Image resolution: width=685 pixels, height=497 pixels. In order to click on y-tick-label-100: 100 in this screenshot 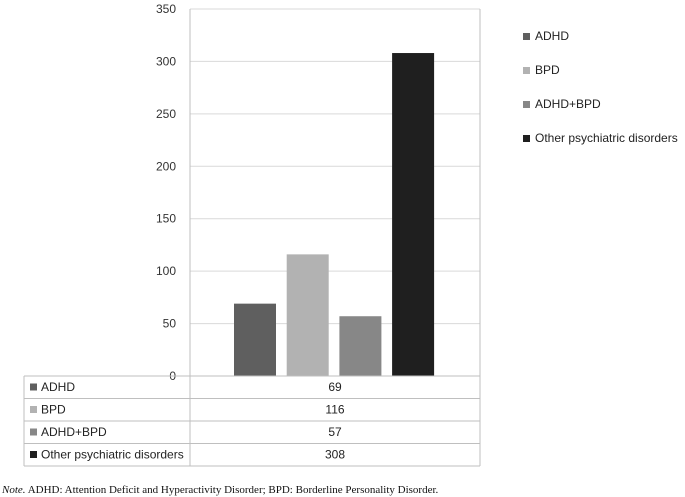, I will do `click(166, 271)`.